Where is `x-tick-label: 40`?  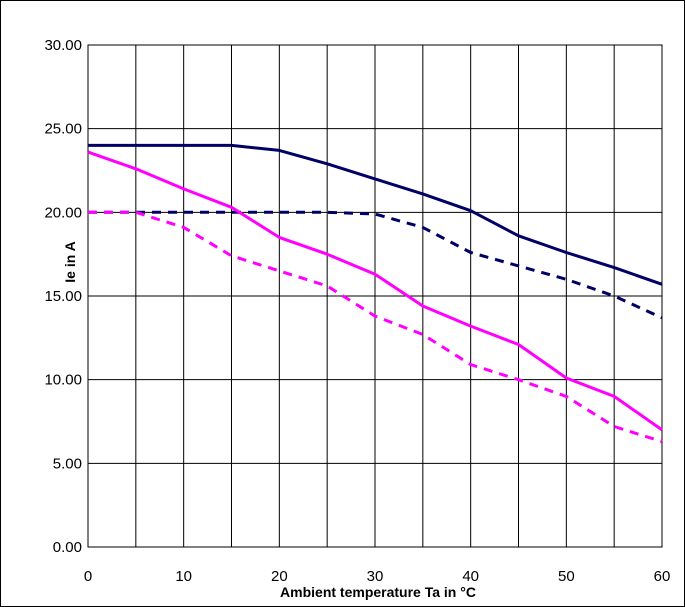 x-tick-label: 40 is located at coordinates (470, 576).